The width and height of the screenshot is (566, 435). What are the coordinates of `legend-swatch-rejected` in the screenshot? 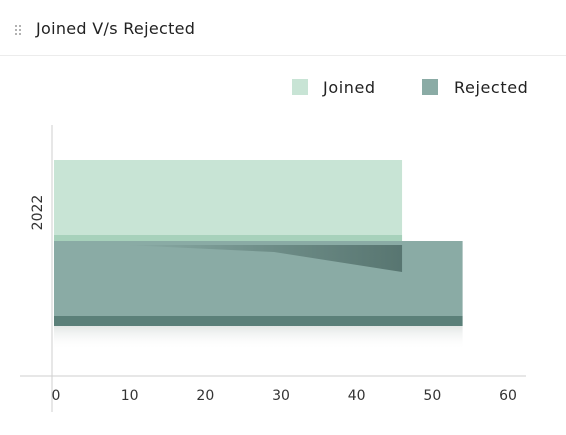 It's located at (430, 87).